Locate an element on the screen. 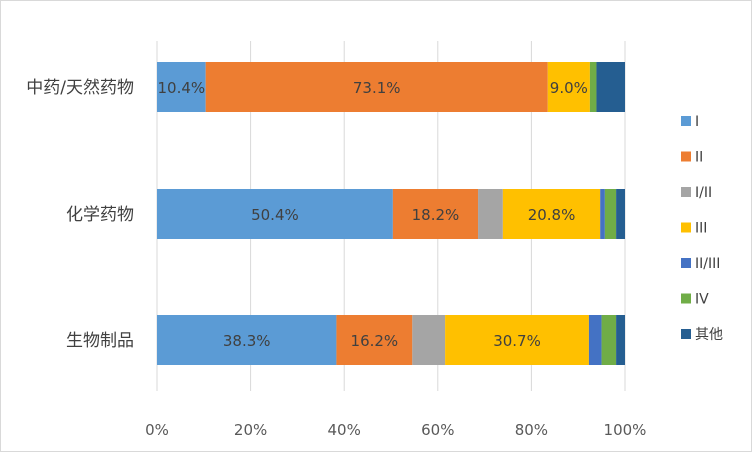 Image resolution: width=752 pixels, height=455 pixels. data-label: 30.7% is located at coordinates (517, 341).